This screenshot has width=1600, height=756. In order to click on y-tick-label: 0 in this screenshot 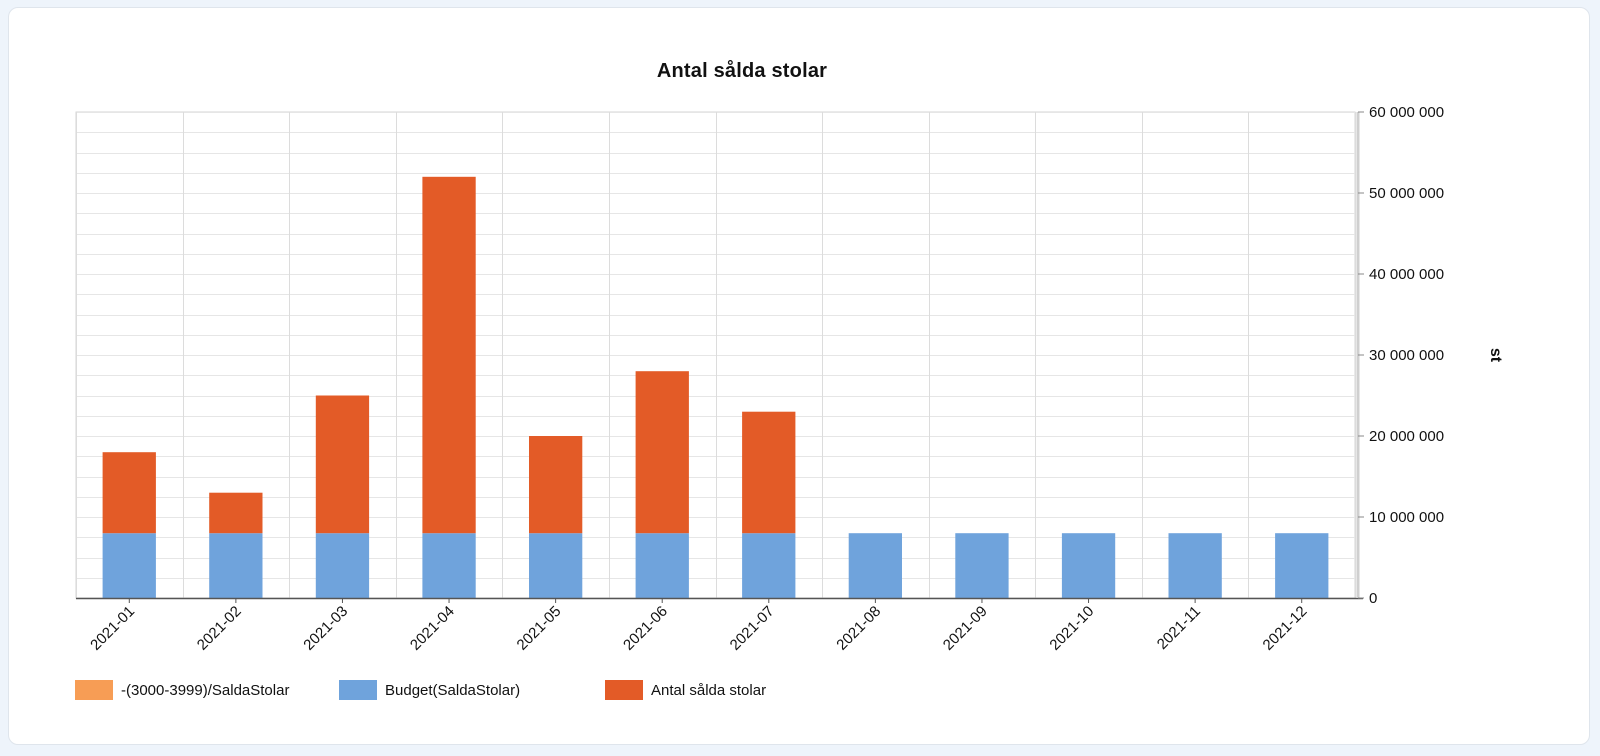, I will do `click(1373, 598)`.